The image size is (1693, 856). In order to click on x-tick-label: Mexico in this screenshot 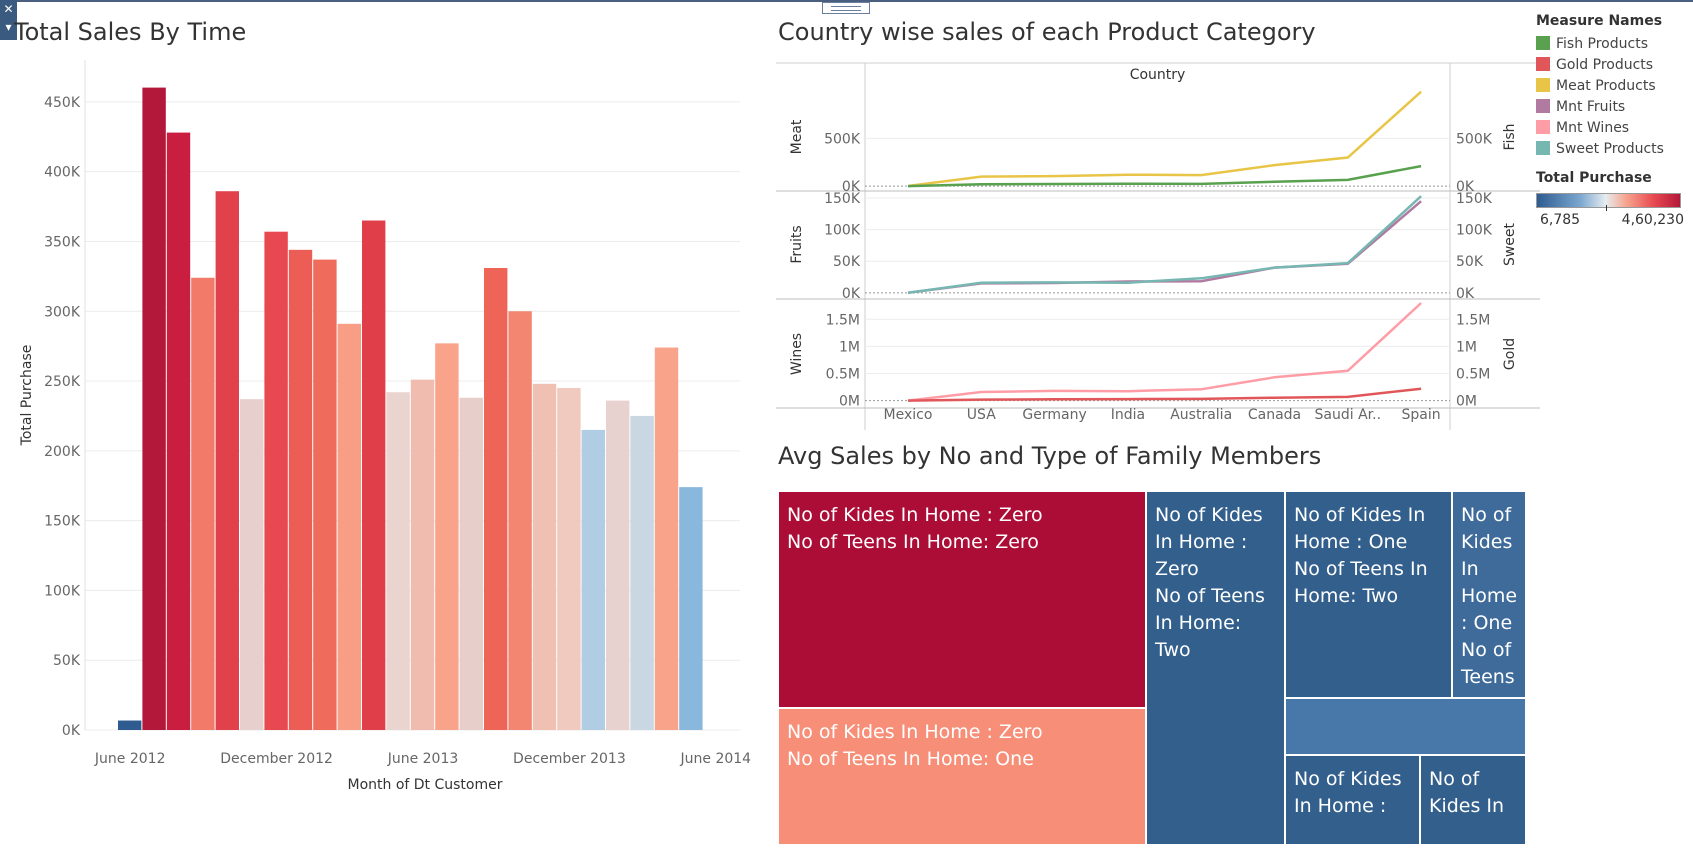, I will do `click(908, 415)`.